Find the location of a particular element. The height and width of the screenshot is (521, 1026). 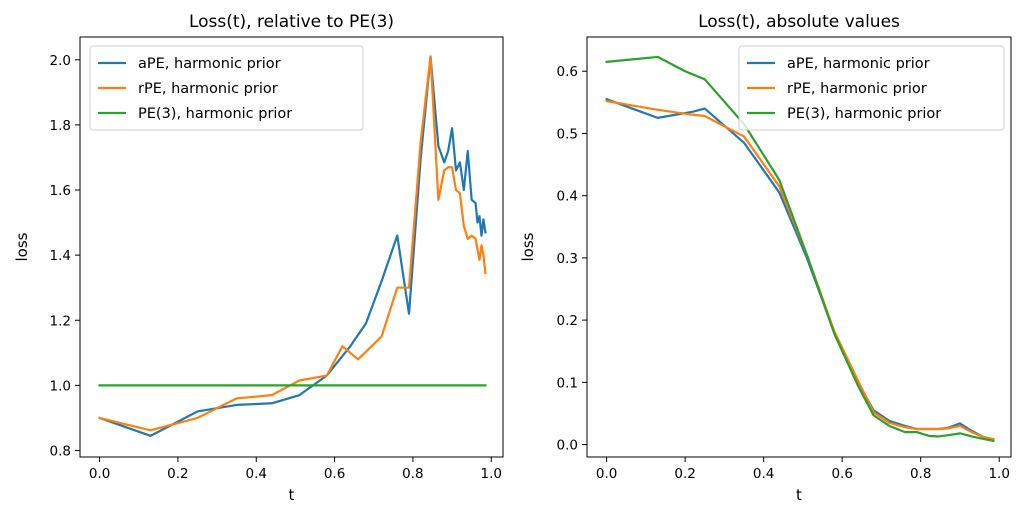

chart2-title: Loss(t), absolute values is located at coordinates (799, 22).